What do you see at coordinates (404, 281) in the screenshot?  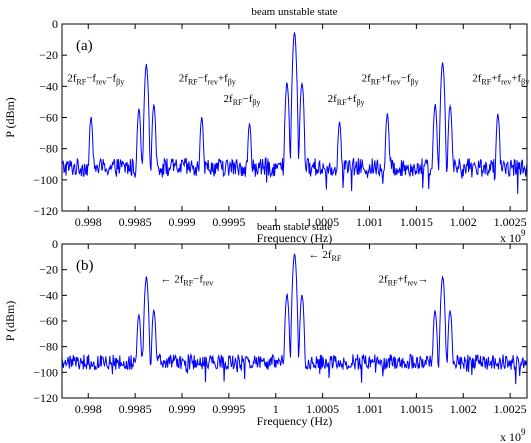 I see `peak-annotation: 2fRF+frev→` at bounding box center [404, 281].